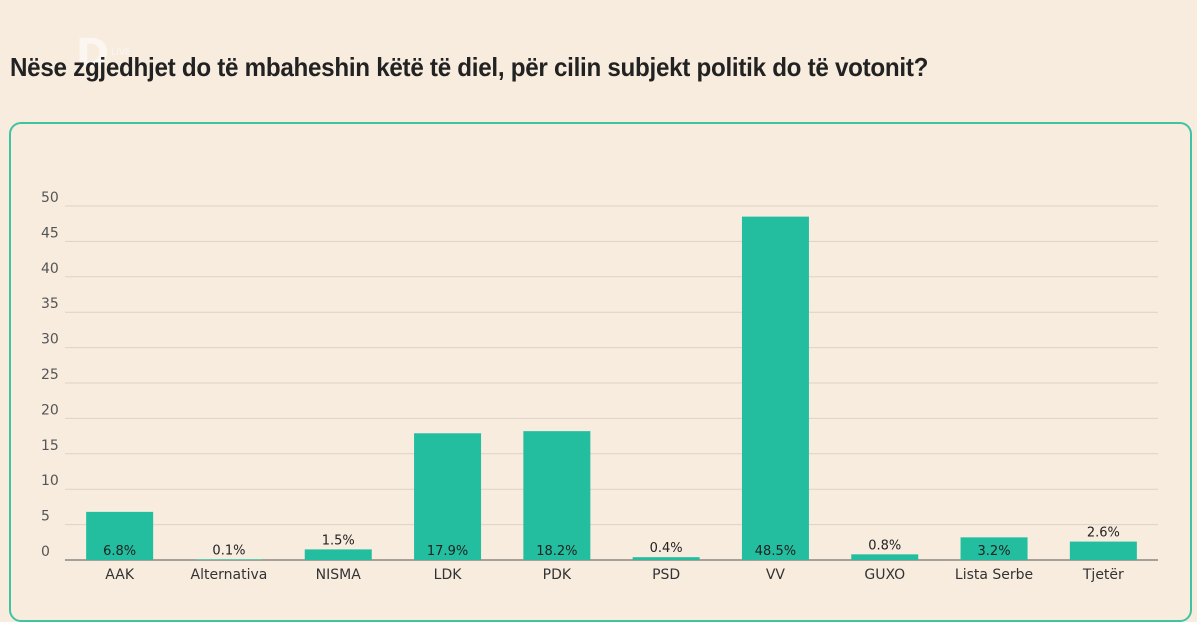 The width and height of the screenshot is (1197, 622). Describe the element at coordinates (50, 233) in the screenshot. I see `y-tick-label: 45` at that location.